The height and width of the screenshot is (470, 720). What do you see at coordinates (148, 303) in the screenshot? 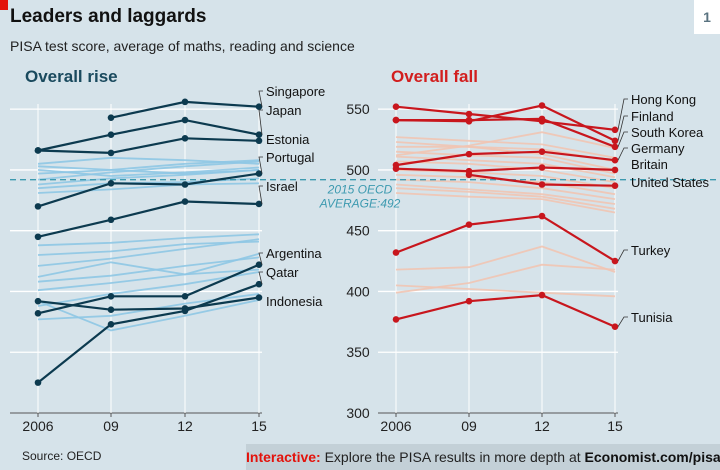
I see `series-line-indonesia` at bounding box center [148, 303].